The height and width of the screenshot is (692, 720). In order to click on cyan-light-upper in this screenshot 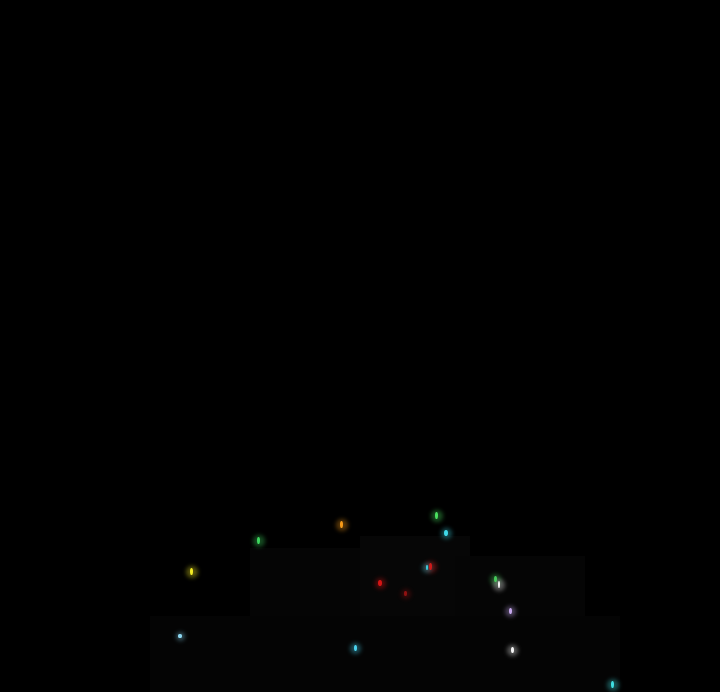, I will do `click(446, 533)`.